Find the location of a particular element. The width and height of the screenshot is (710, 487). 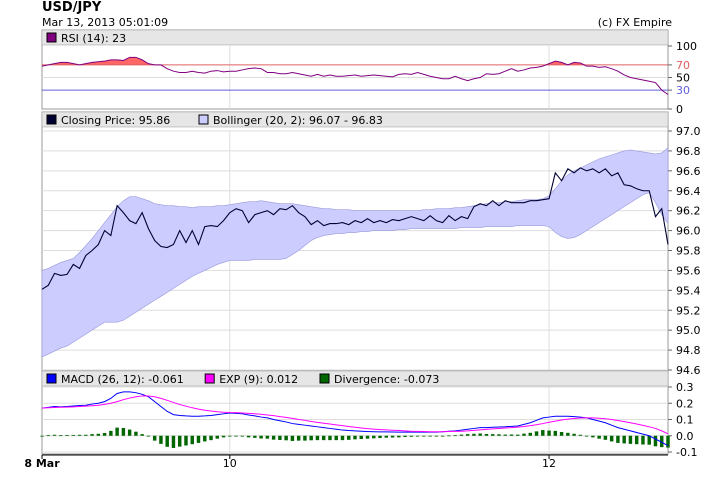

rsi-ytick-label: 100 is located at coordinates (686, 46).